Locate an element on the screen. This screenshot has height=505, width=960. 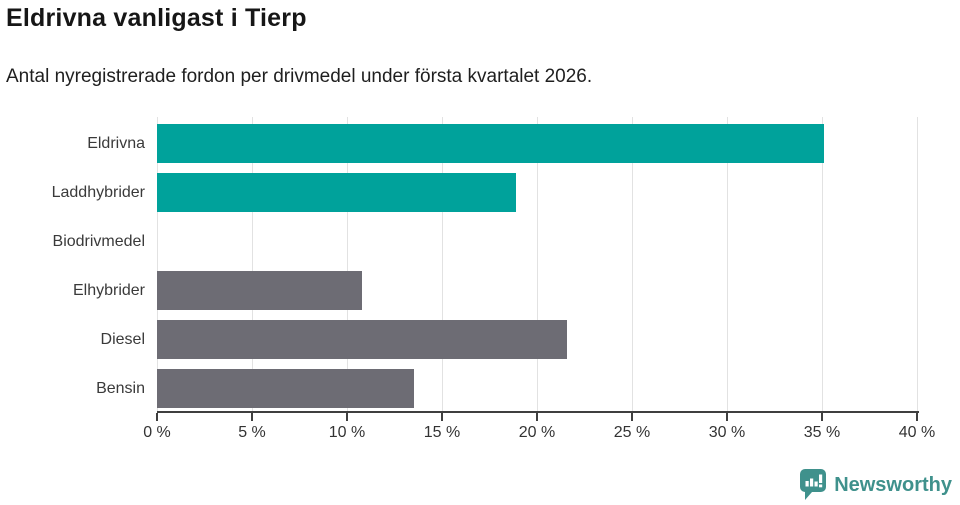
category-label-laddhybrider: Laddhybrider is located at coordinates (98, 192).